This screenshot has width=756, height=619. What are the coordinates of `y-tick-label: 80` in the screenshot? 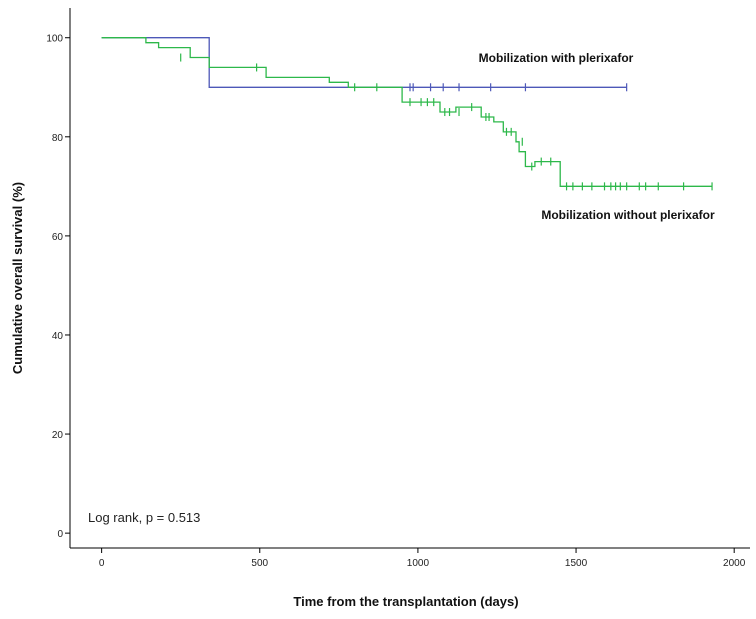 It's located at (58, 138).